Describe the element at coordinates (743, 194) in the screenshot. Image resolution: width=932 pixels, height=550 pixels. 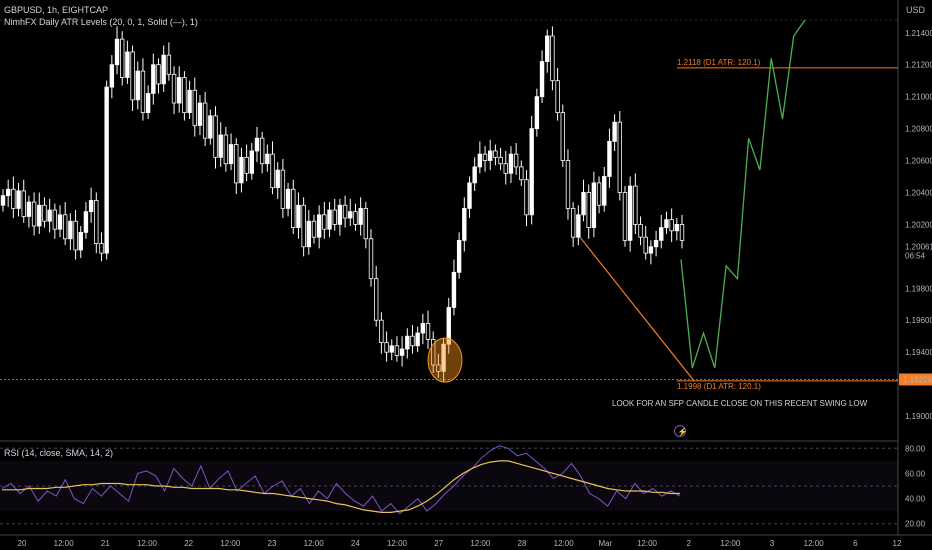
I see `projection-path` at that location.